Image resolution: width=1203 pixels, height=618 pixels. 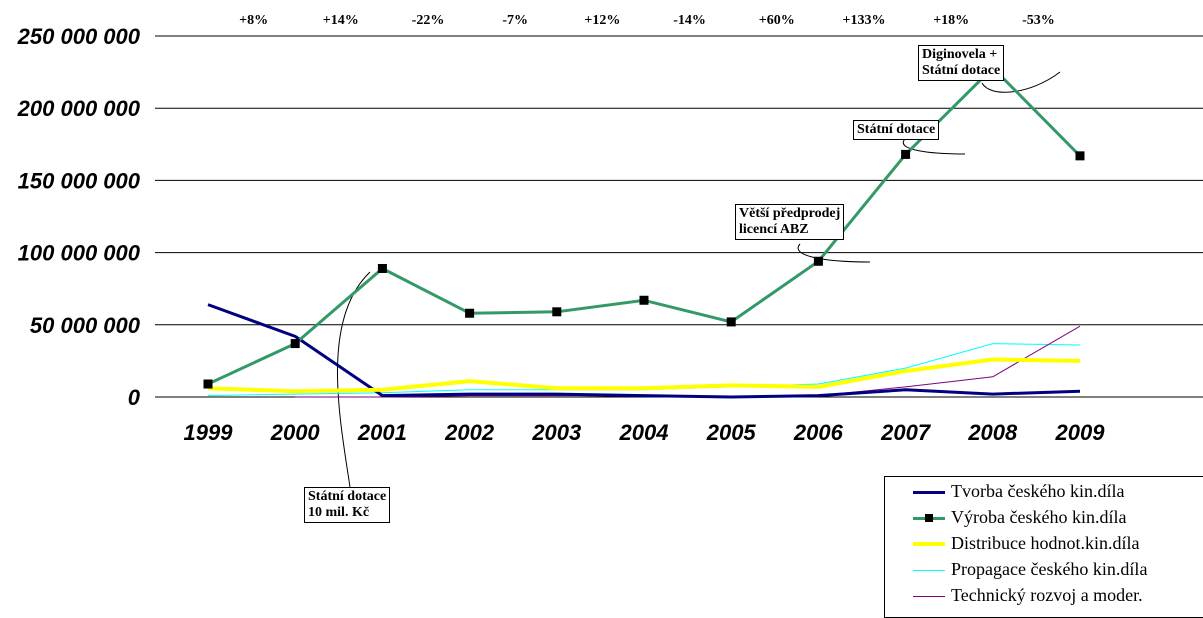 What do you see at coordinates (79, 253) in the screenshot?
I see `y-tick-label: 100 000 000` at bounding box center [79, 253].